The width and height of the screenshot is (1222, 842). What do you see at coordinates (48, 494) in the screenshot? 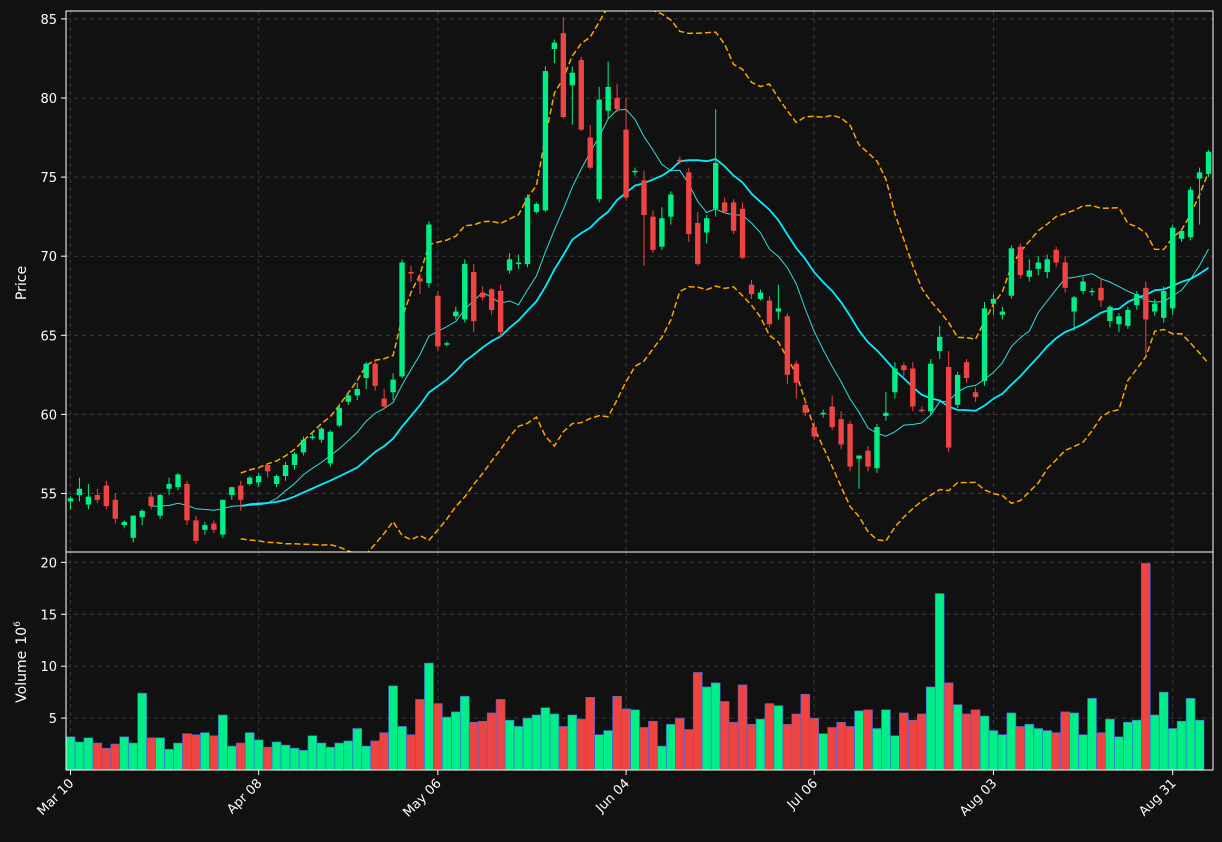
I see `price-ytick-label: 55` at bounding box center [48, 494].